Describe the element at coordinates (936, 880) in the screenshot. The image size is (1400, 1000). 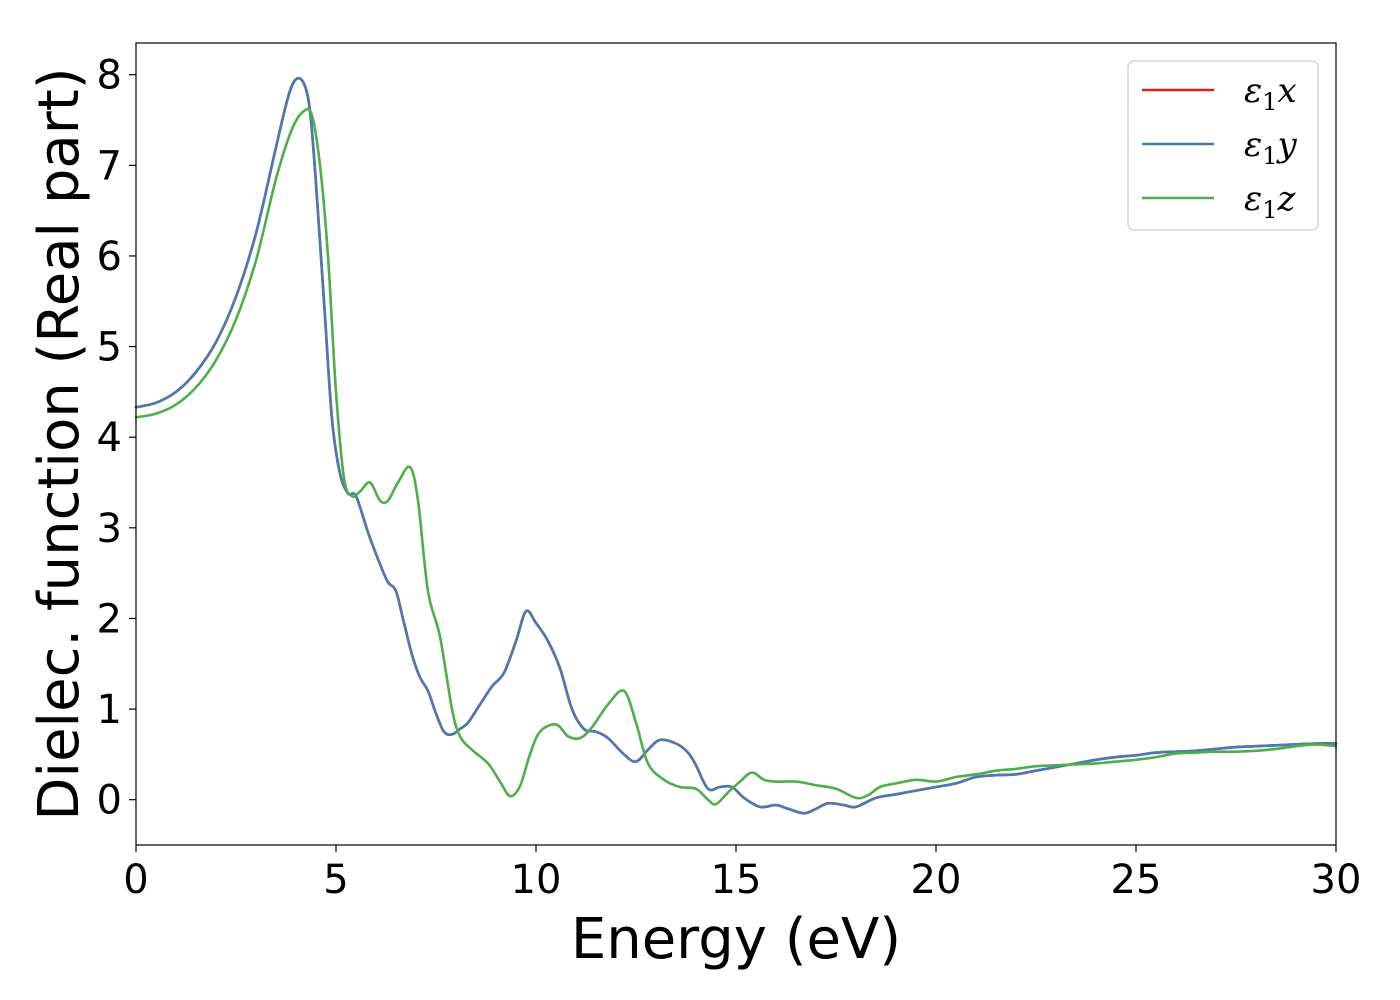
I see `x-tick-label: 20` at that location.